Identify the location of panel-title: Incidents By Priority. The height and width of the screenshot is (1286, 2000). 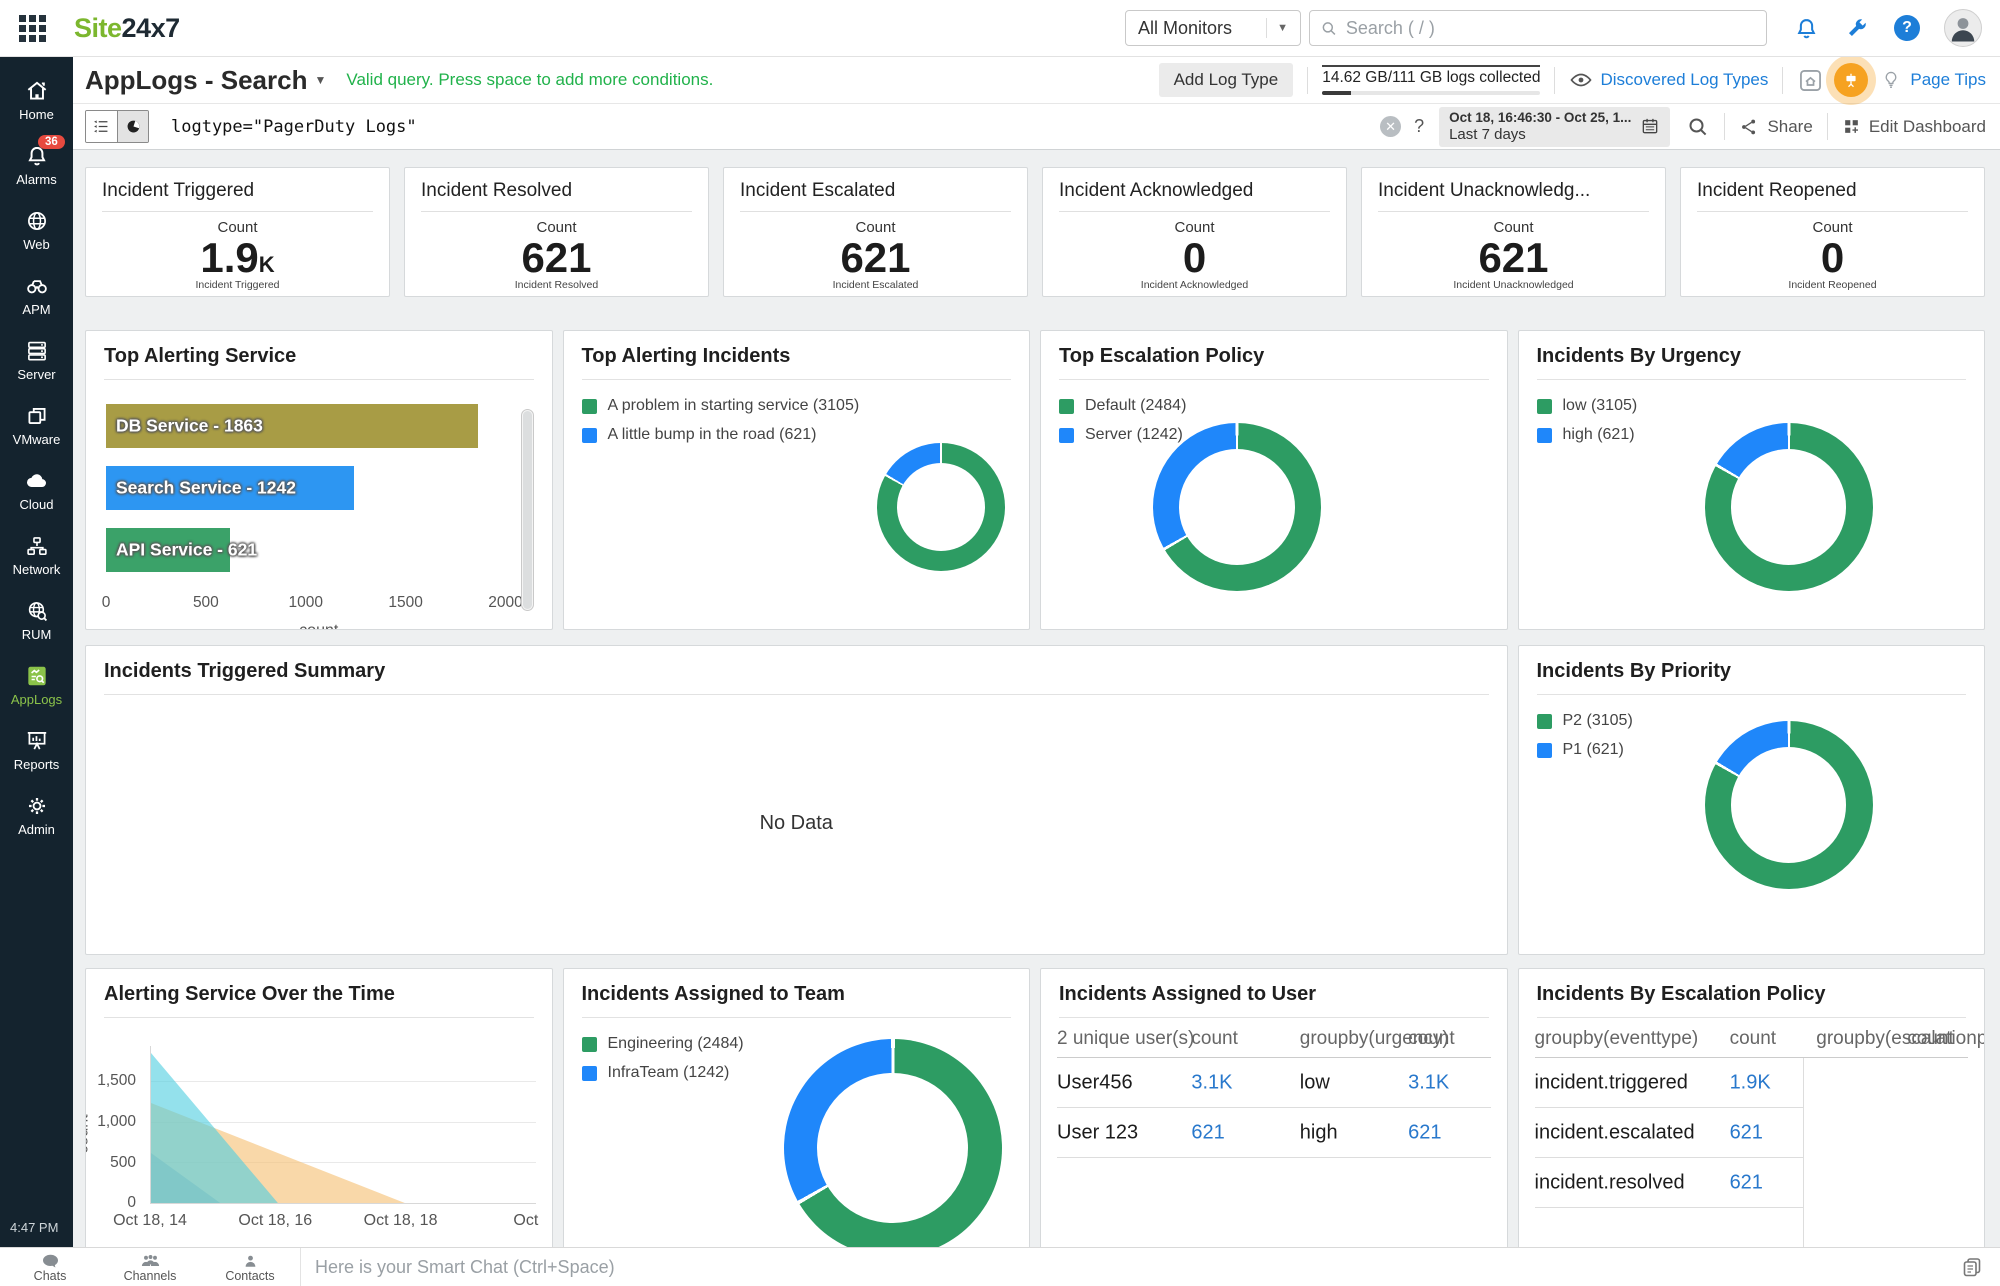
(1634, 671).